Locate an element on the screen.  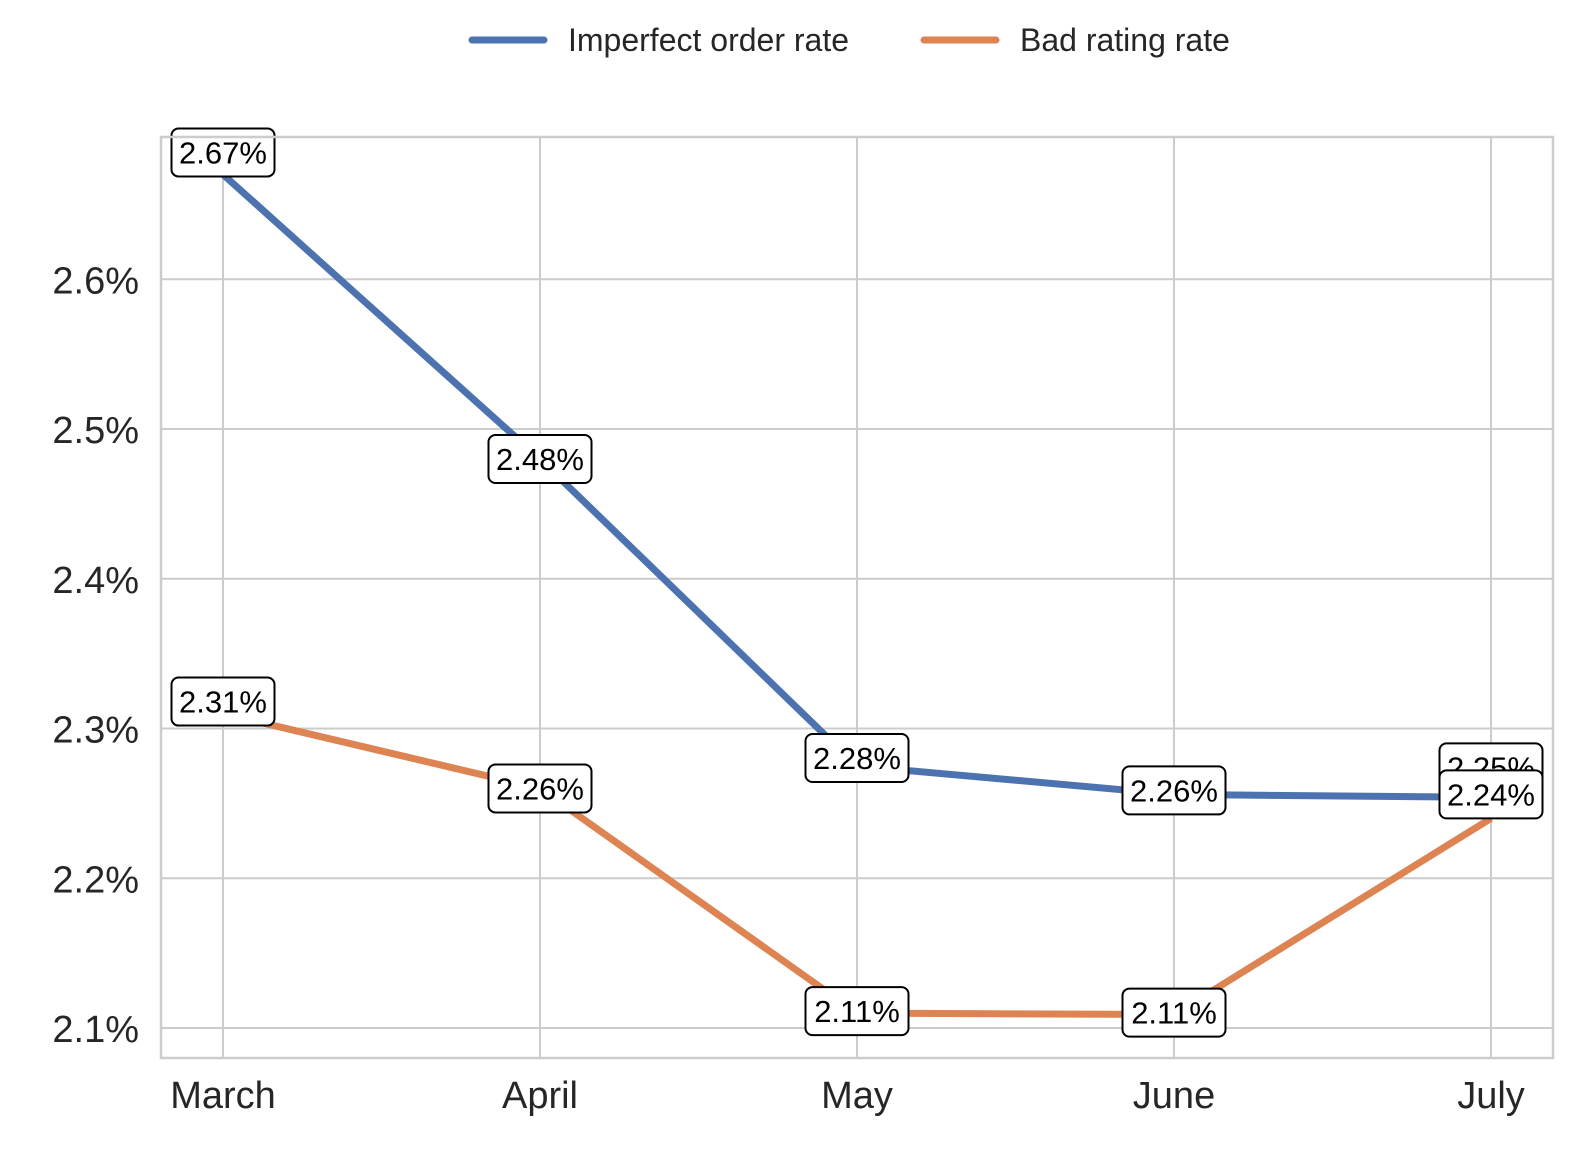
y-tick-label: 2.6% is located at coordinates (95, 281).